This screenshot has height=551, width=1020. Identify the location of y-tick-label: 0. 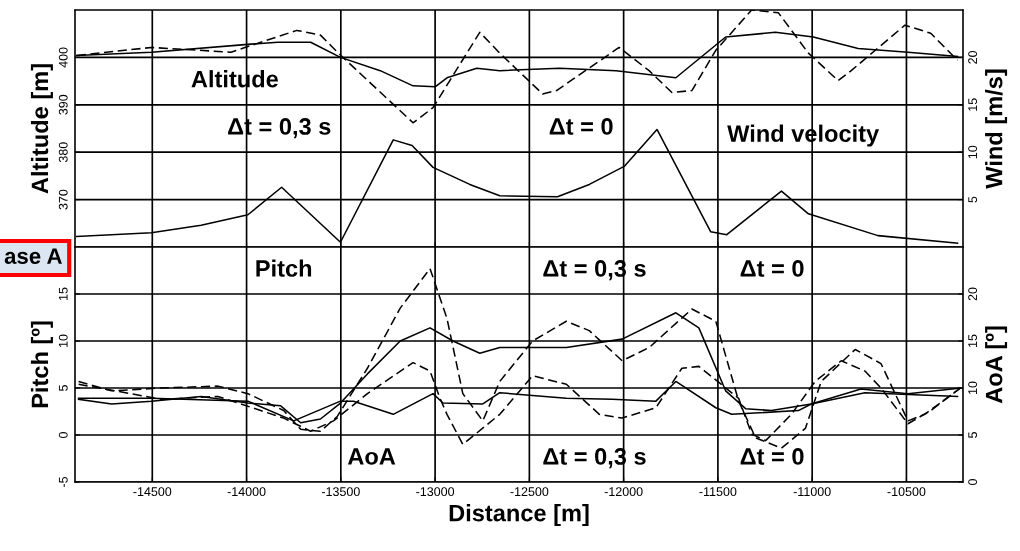
(63, 435).